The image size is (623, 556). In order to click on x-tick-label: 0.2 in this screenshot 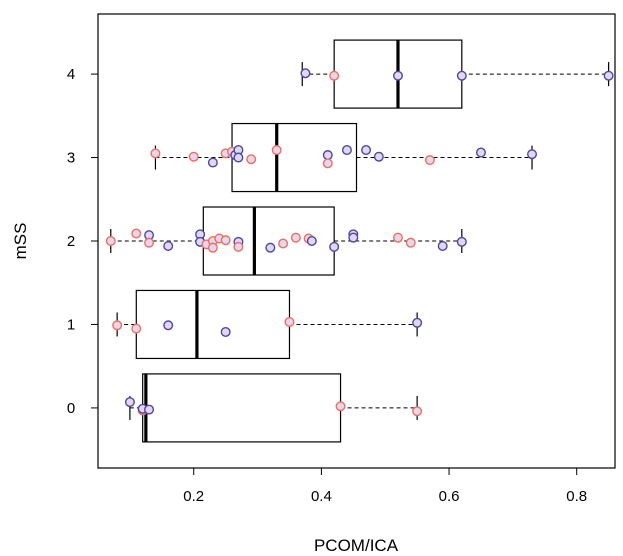, I will do `click(193, 496)`.